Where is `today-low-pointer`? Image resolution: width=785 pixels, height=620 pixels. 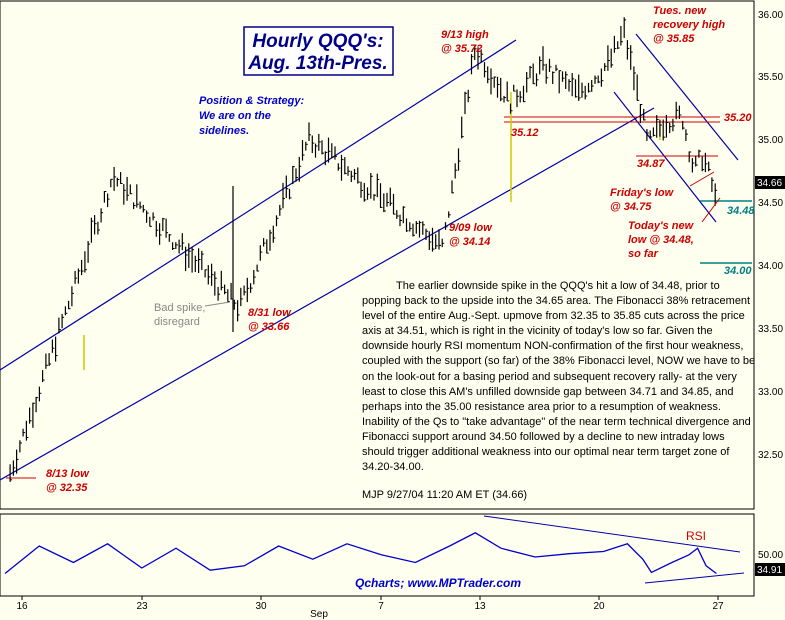
today-low-pointer is located at coordinates (711, 210).